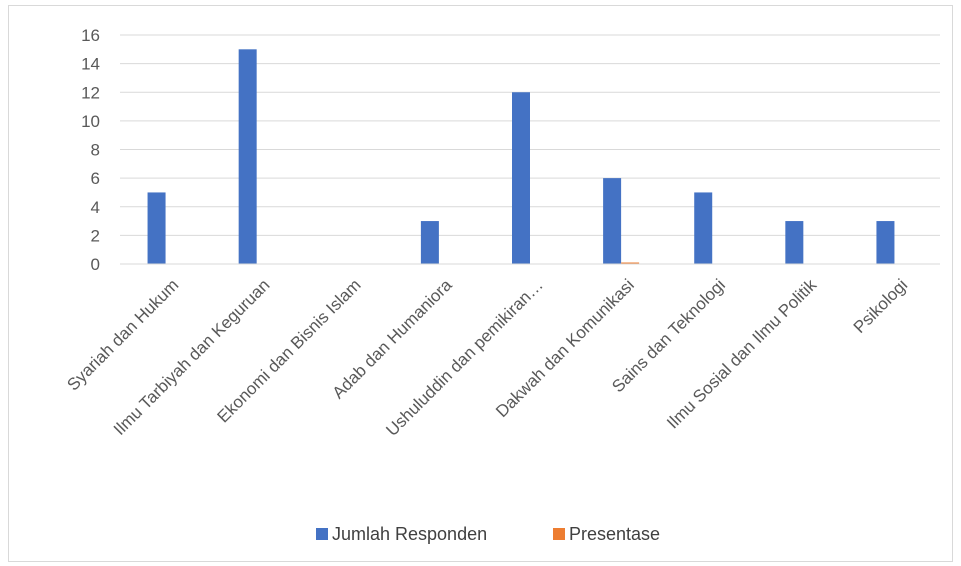  What do you see at coordinates (90, 92) in the screenshot?
I see `y-tick-label: 12` at bounding box center [90, 92].